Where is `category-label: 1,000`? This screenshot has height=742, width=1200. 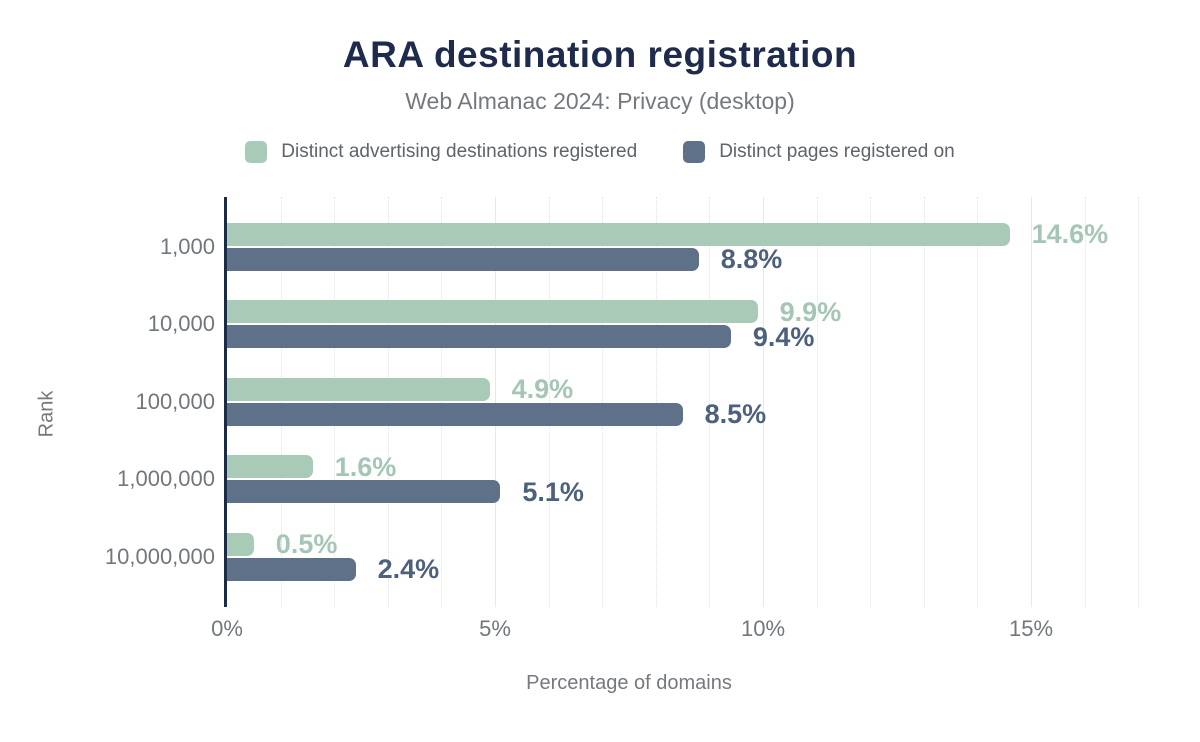
category-label: 1,000 is located at coordinates (187, 246).